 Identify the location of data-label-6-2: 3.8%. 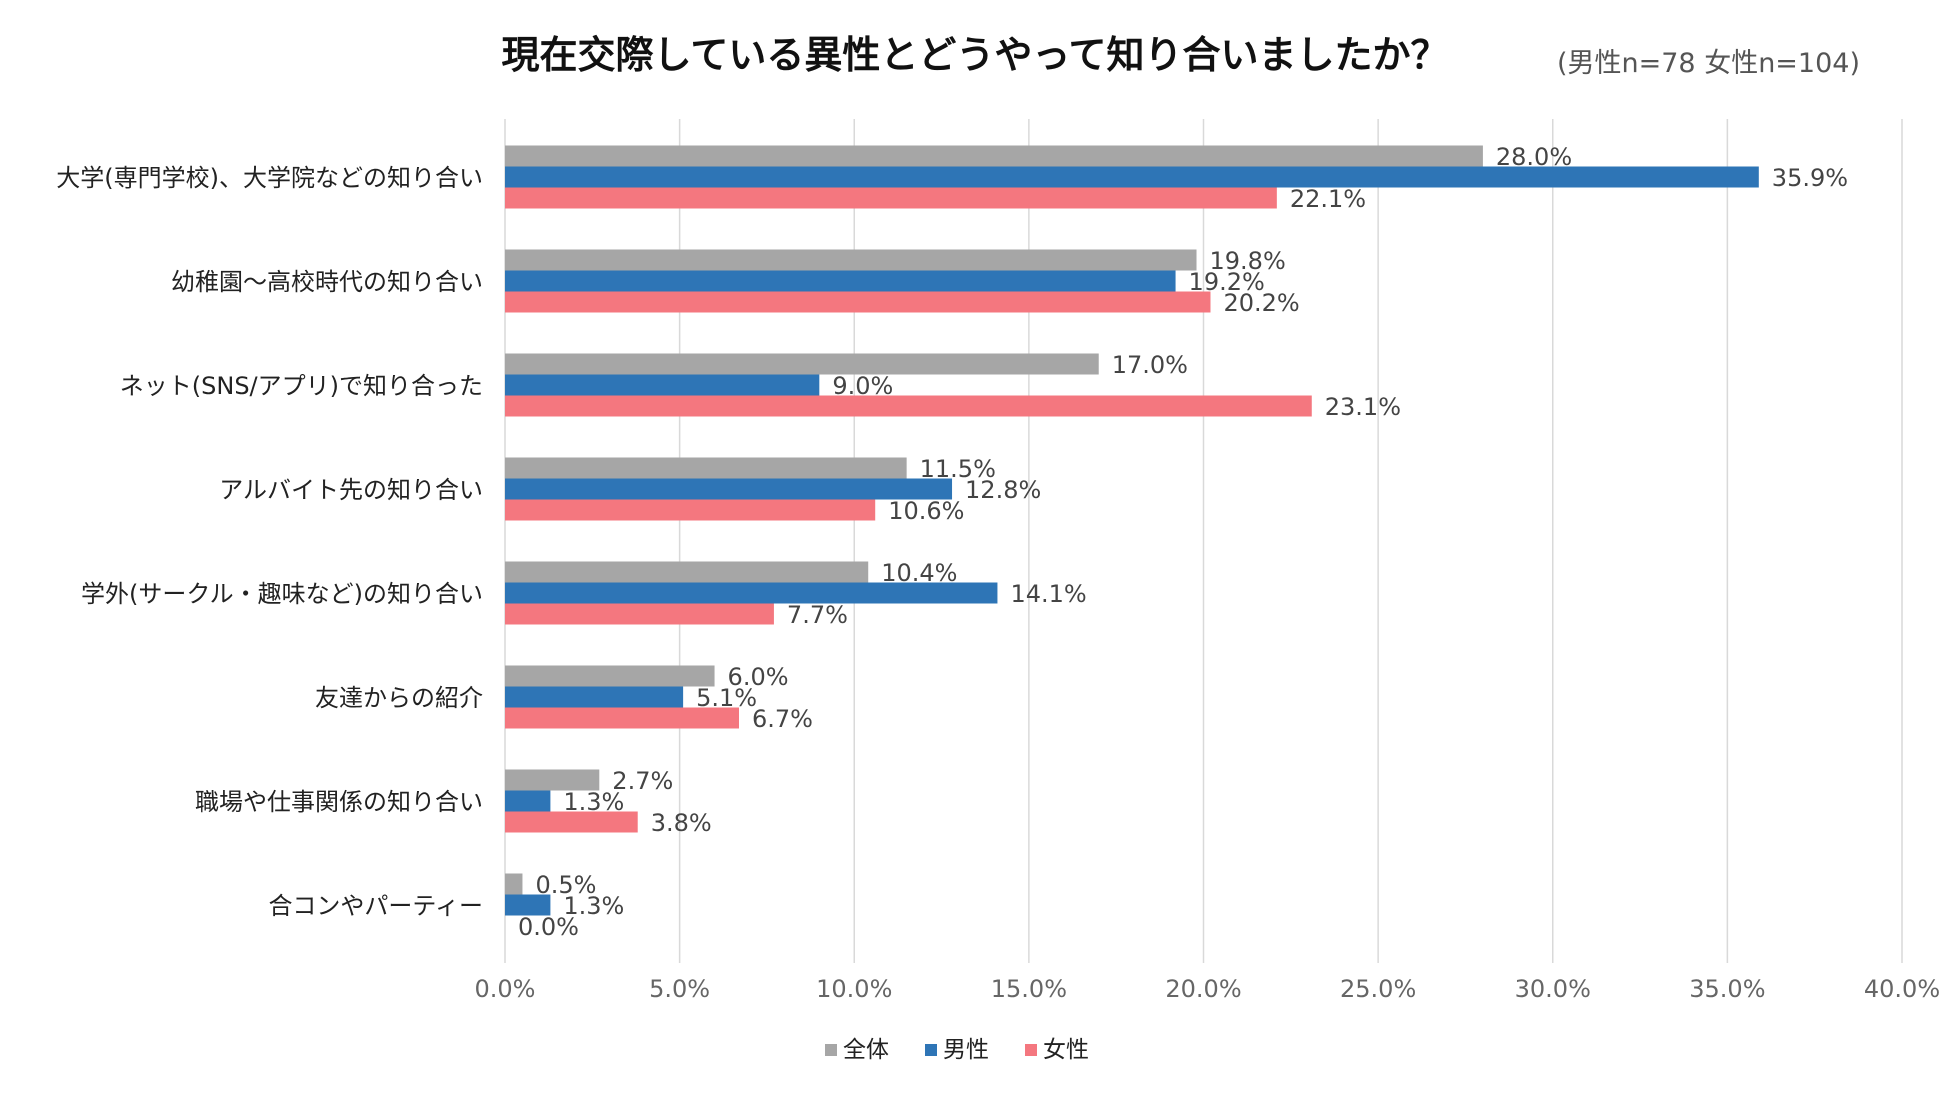
(681, 823).